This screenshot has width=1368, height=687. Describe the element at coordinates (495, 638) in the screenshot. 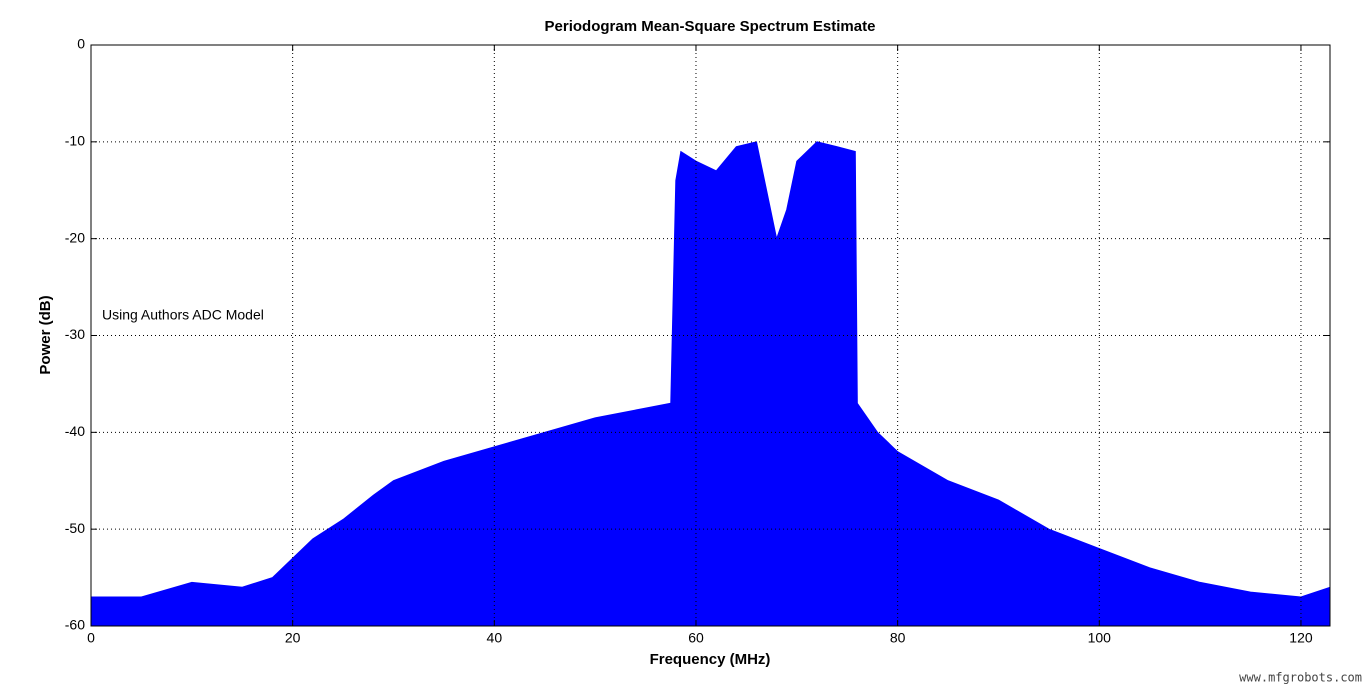

I see `x-tick-label: 40` at that location.